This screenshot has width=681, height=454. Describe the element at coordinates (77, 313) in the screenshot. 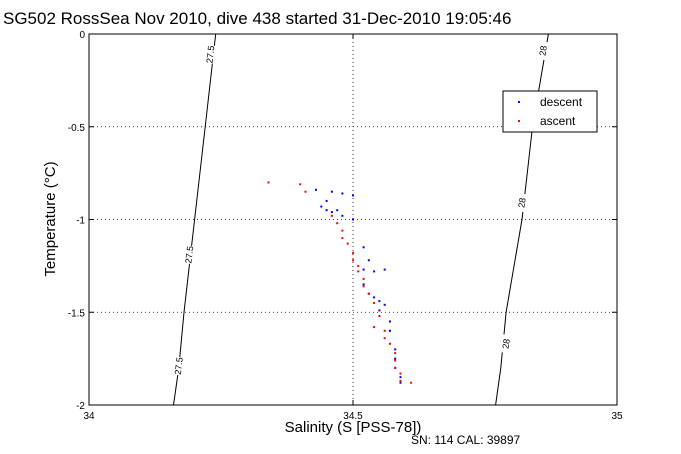

I see `y-tick-label: -1.5` at that location.